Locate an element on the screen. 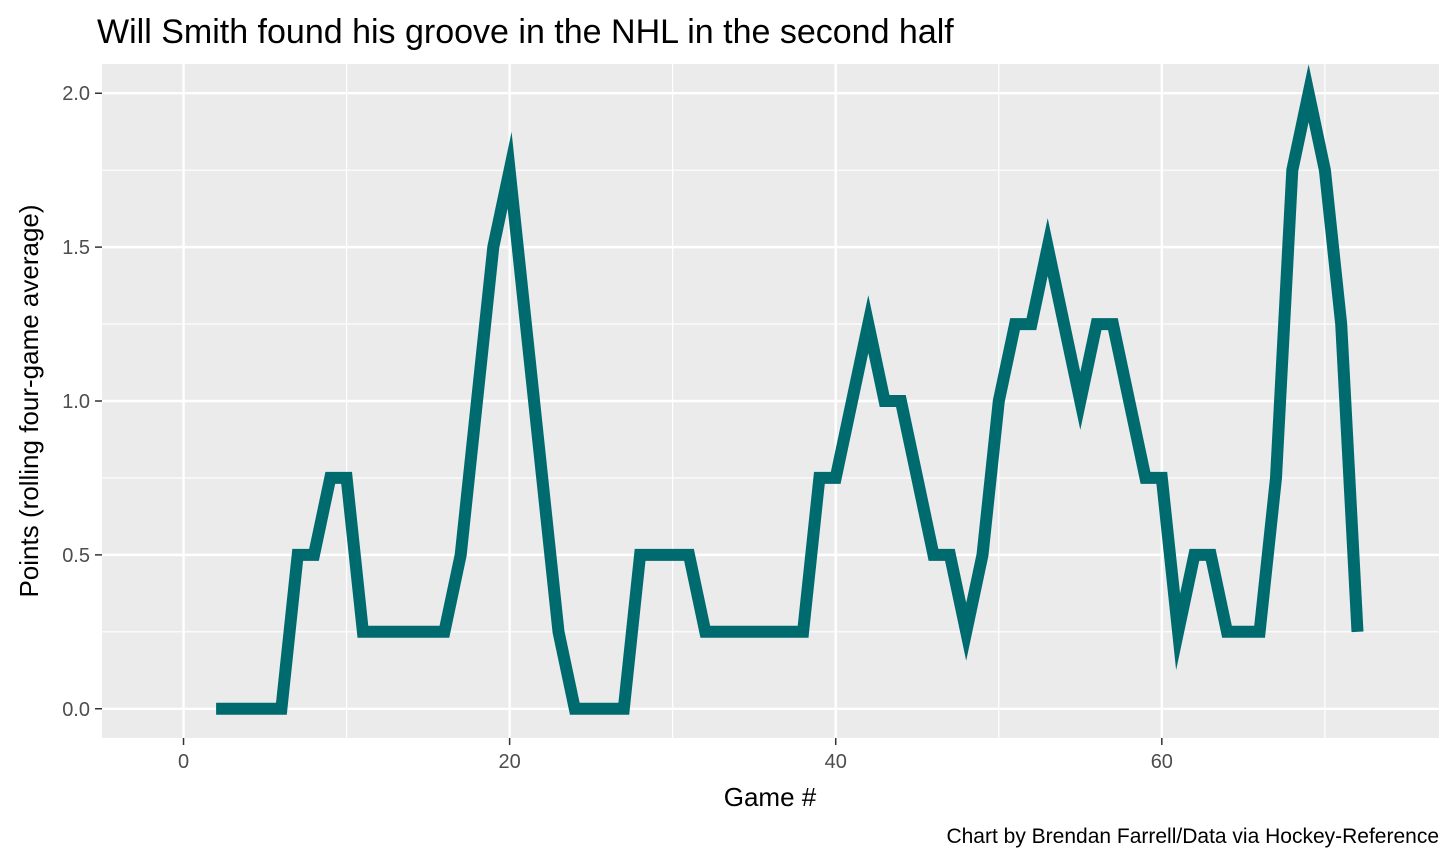 The width and height of the screenshot is (1456, 864). x-tick-label: 20 is located at coordinates (509, 762).